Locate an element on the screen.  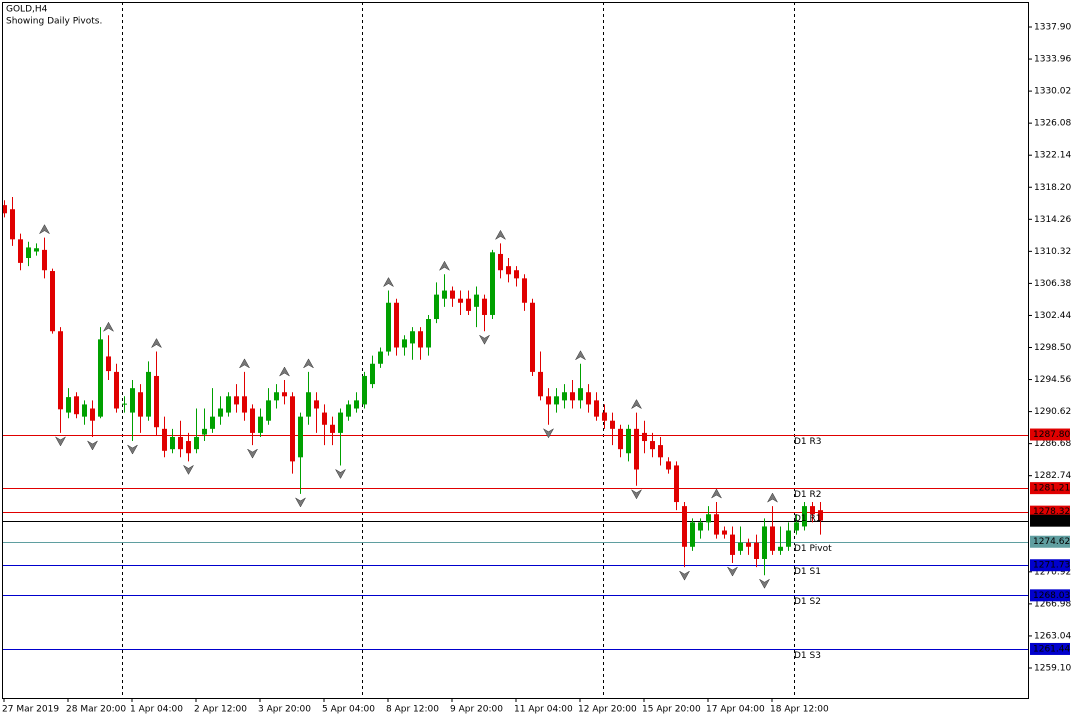
level-price-label: 1281.21 is located at coordinates (1051, 489).